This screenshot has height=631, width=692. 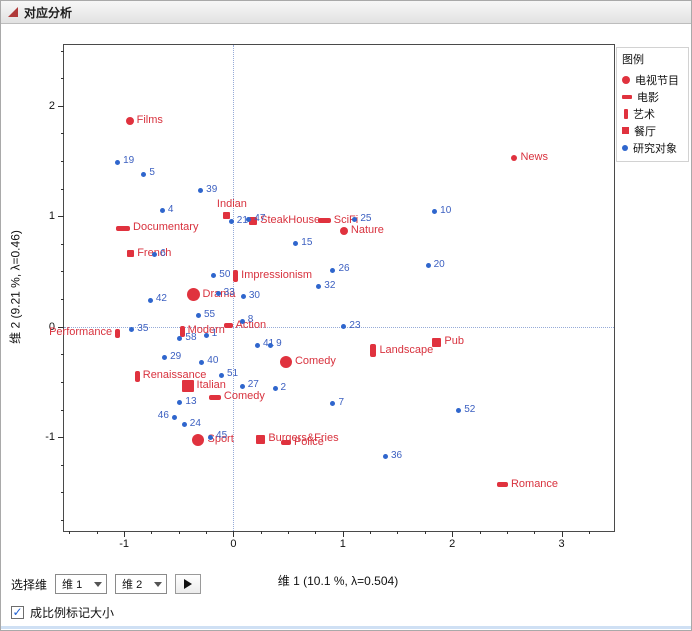 I want to click on point-label: Italian, so click(x=211, y=385).